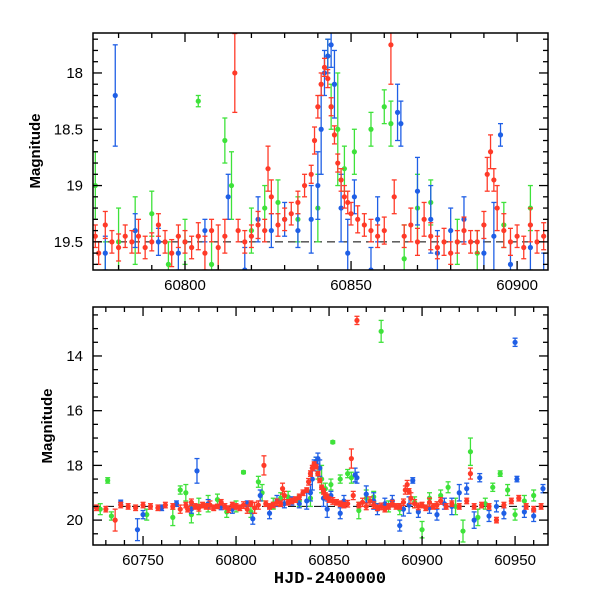 This screenshot has width=600, height=600. I want to click on y-tick-label: 19.5, so click(68, 242).